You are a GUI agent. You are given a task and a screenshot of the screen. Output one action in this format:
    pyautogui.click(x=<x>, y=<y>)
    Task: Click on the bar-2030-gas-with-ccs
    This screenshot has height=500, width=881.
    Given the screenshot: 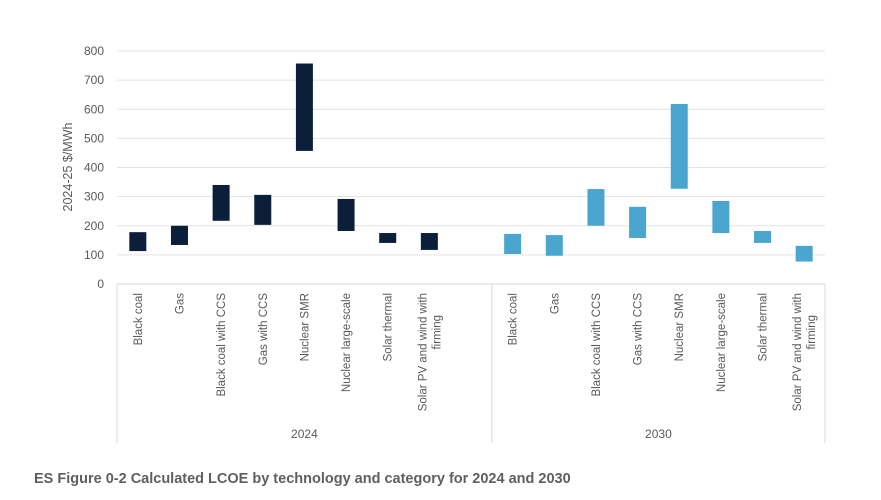 What is the action you would take?
    pyautogui.click(x=638, y=222)
    